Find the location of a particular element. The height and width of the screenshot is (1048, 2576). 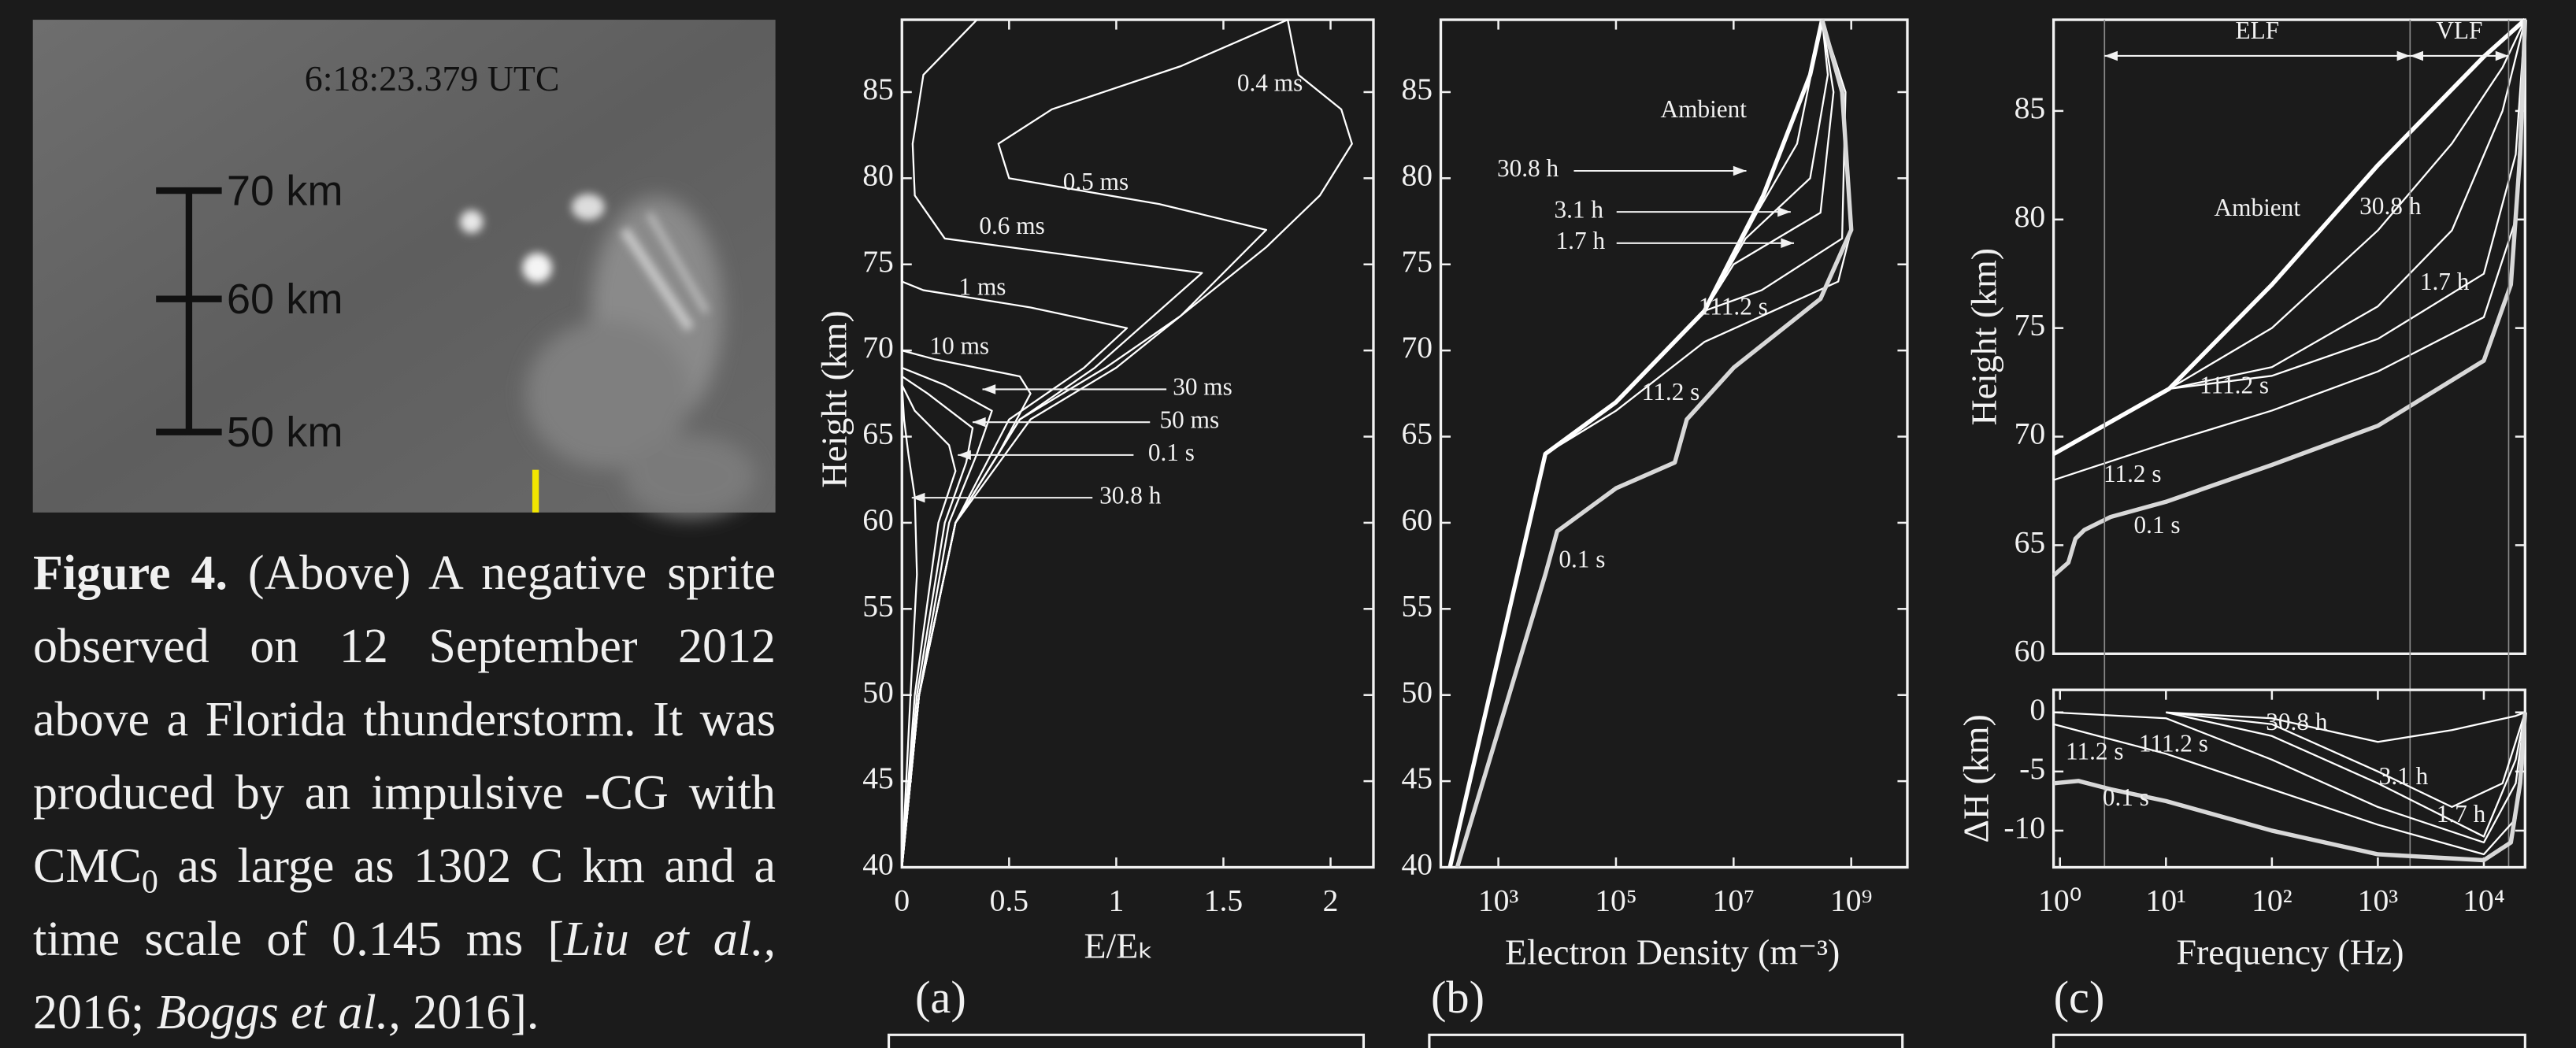

citation: Boggs et al., is located at coordinates (278, 1012).